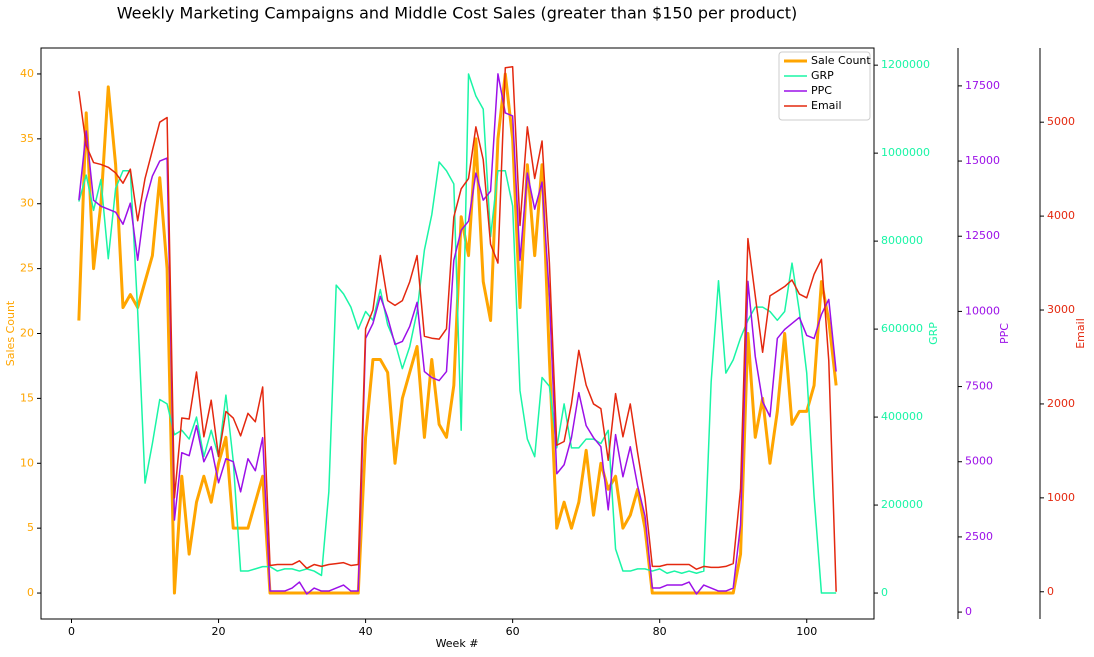  Describe the element at coordinates (982, 85) in the screenshot. I see `y-tick-label: 17500` at that location.